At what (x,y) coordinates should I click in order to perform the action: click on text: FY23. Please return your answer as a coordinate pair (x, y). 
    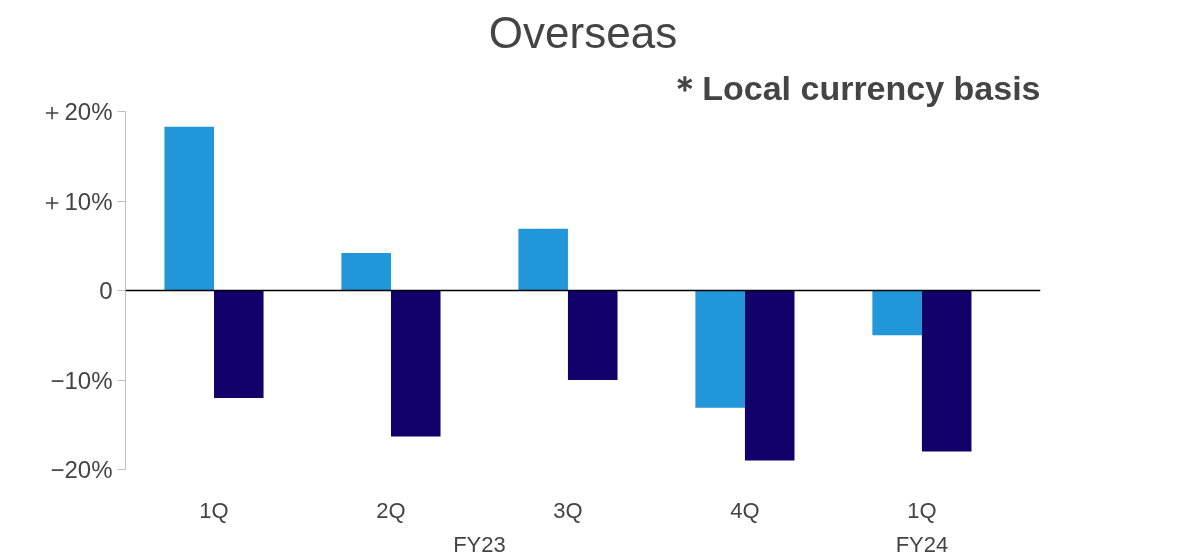
    Looking at the image, I should click on (479, 544).